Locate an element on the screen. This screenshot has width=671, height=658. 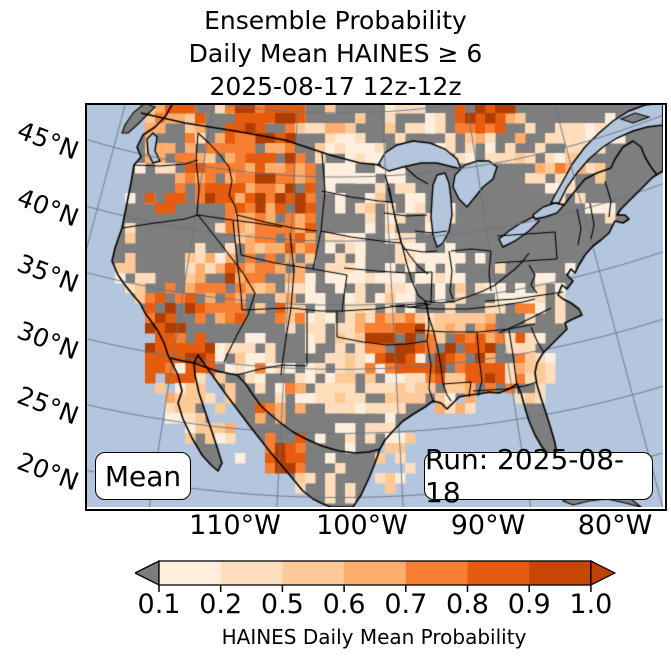
mean-label: Mean is located at coordinates (143, 476).